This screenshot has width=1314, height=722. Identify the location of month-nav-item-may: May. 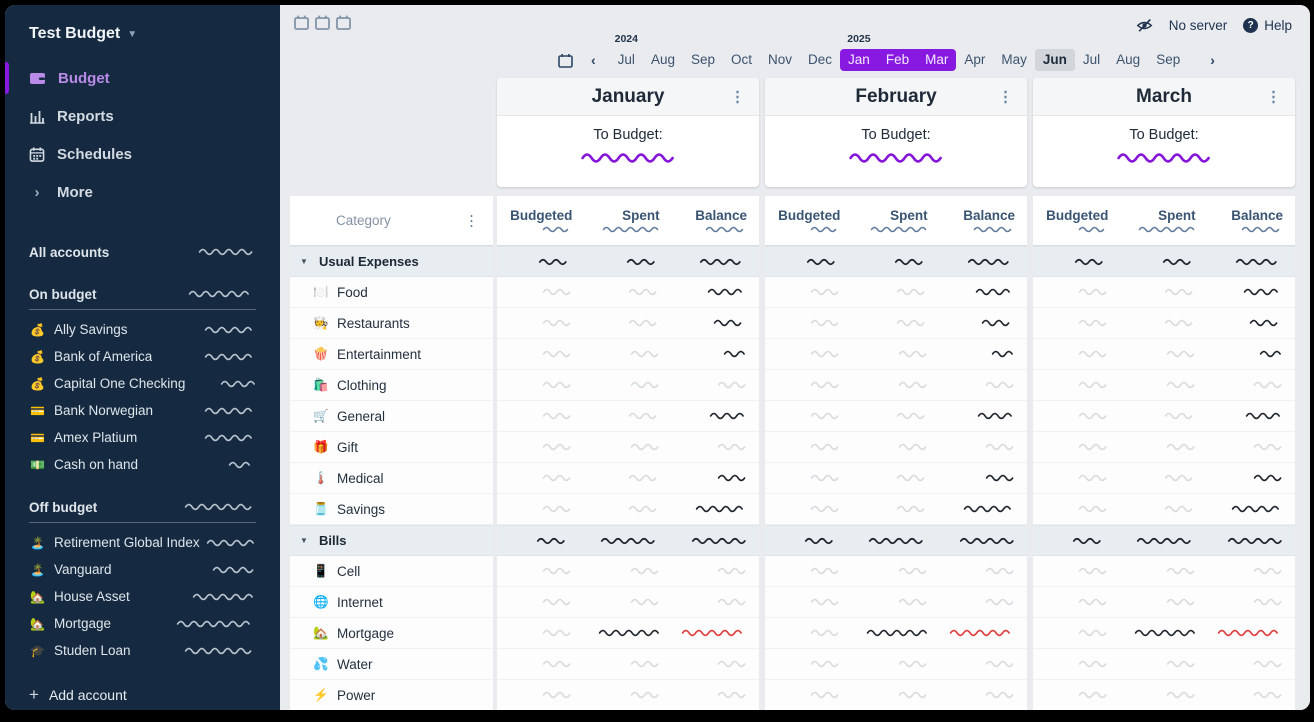
(1014, 59).